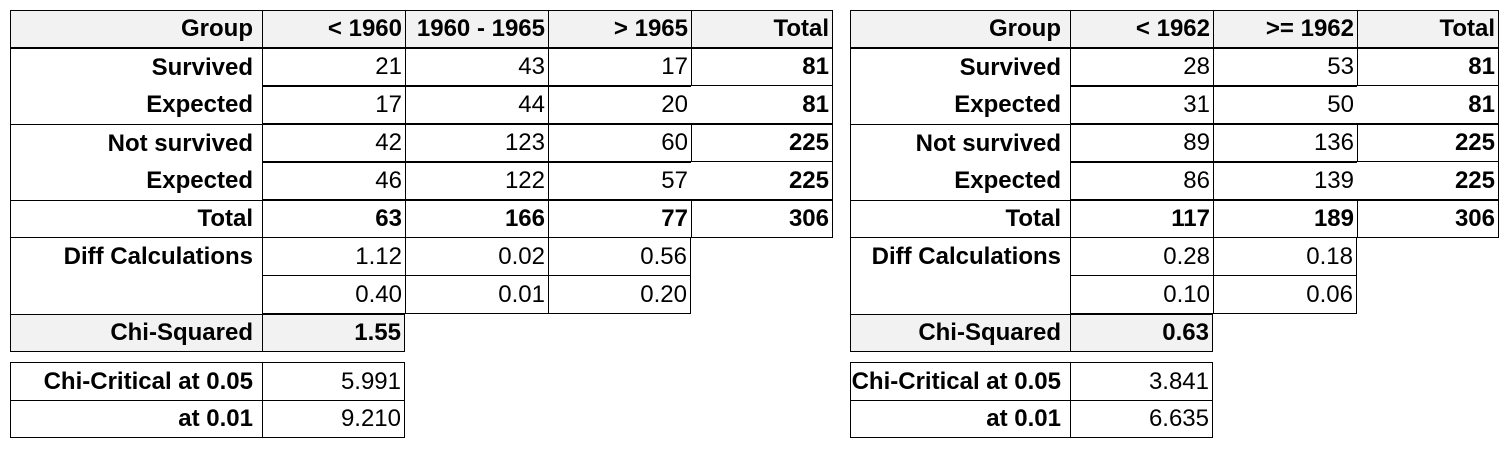 The width and height of the screenshot is (1509, 450). Describe the element at coordinates (1141, 143) in the screenshot. I see `table-cell: 89` at that location.